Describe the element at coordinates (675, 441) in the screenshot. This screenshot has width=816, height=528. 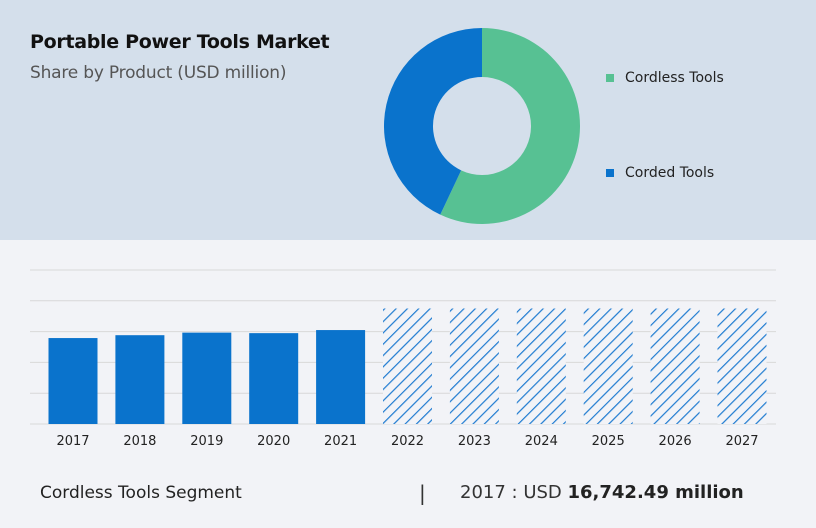
I see `x-tick-label-2026: 2026` at that location.